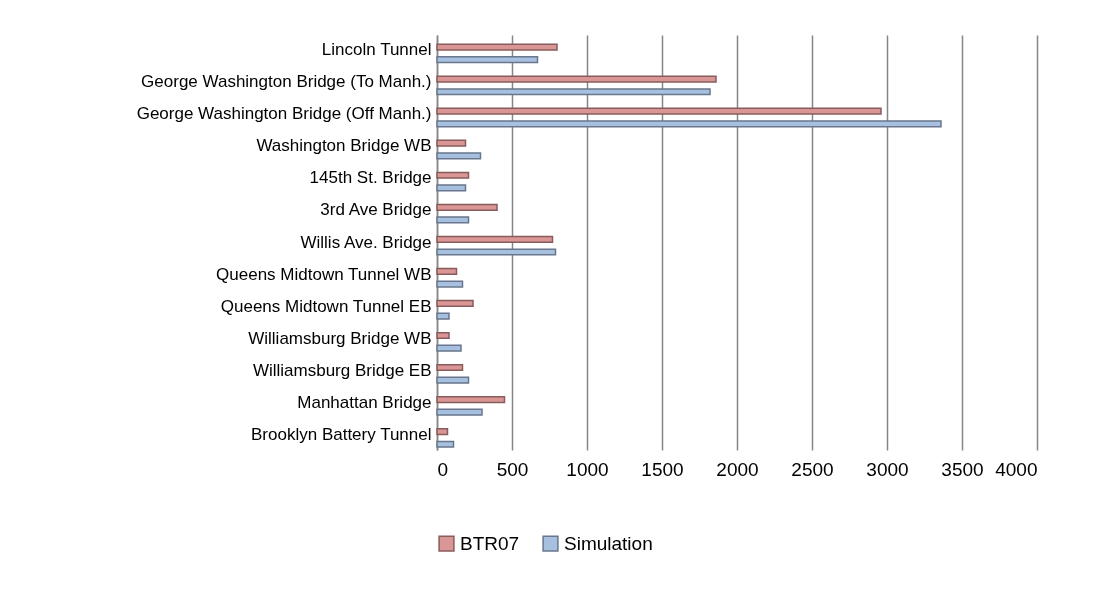 This screenshot has height=593, width=1094. I want to click on y-tick-label: Washington Bridge WB, so click(344, 146).